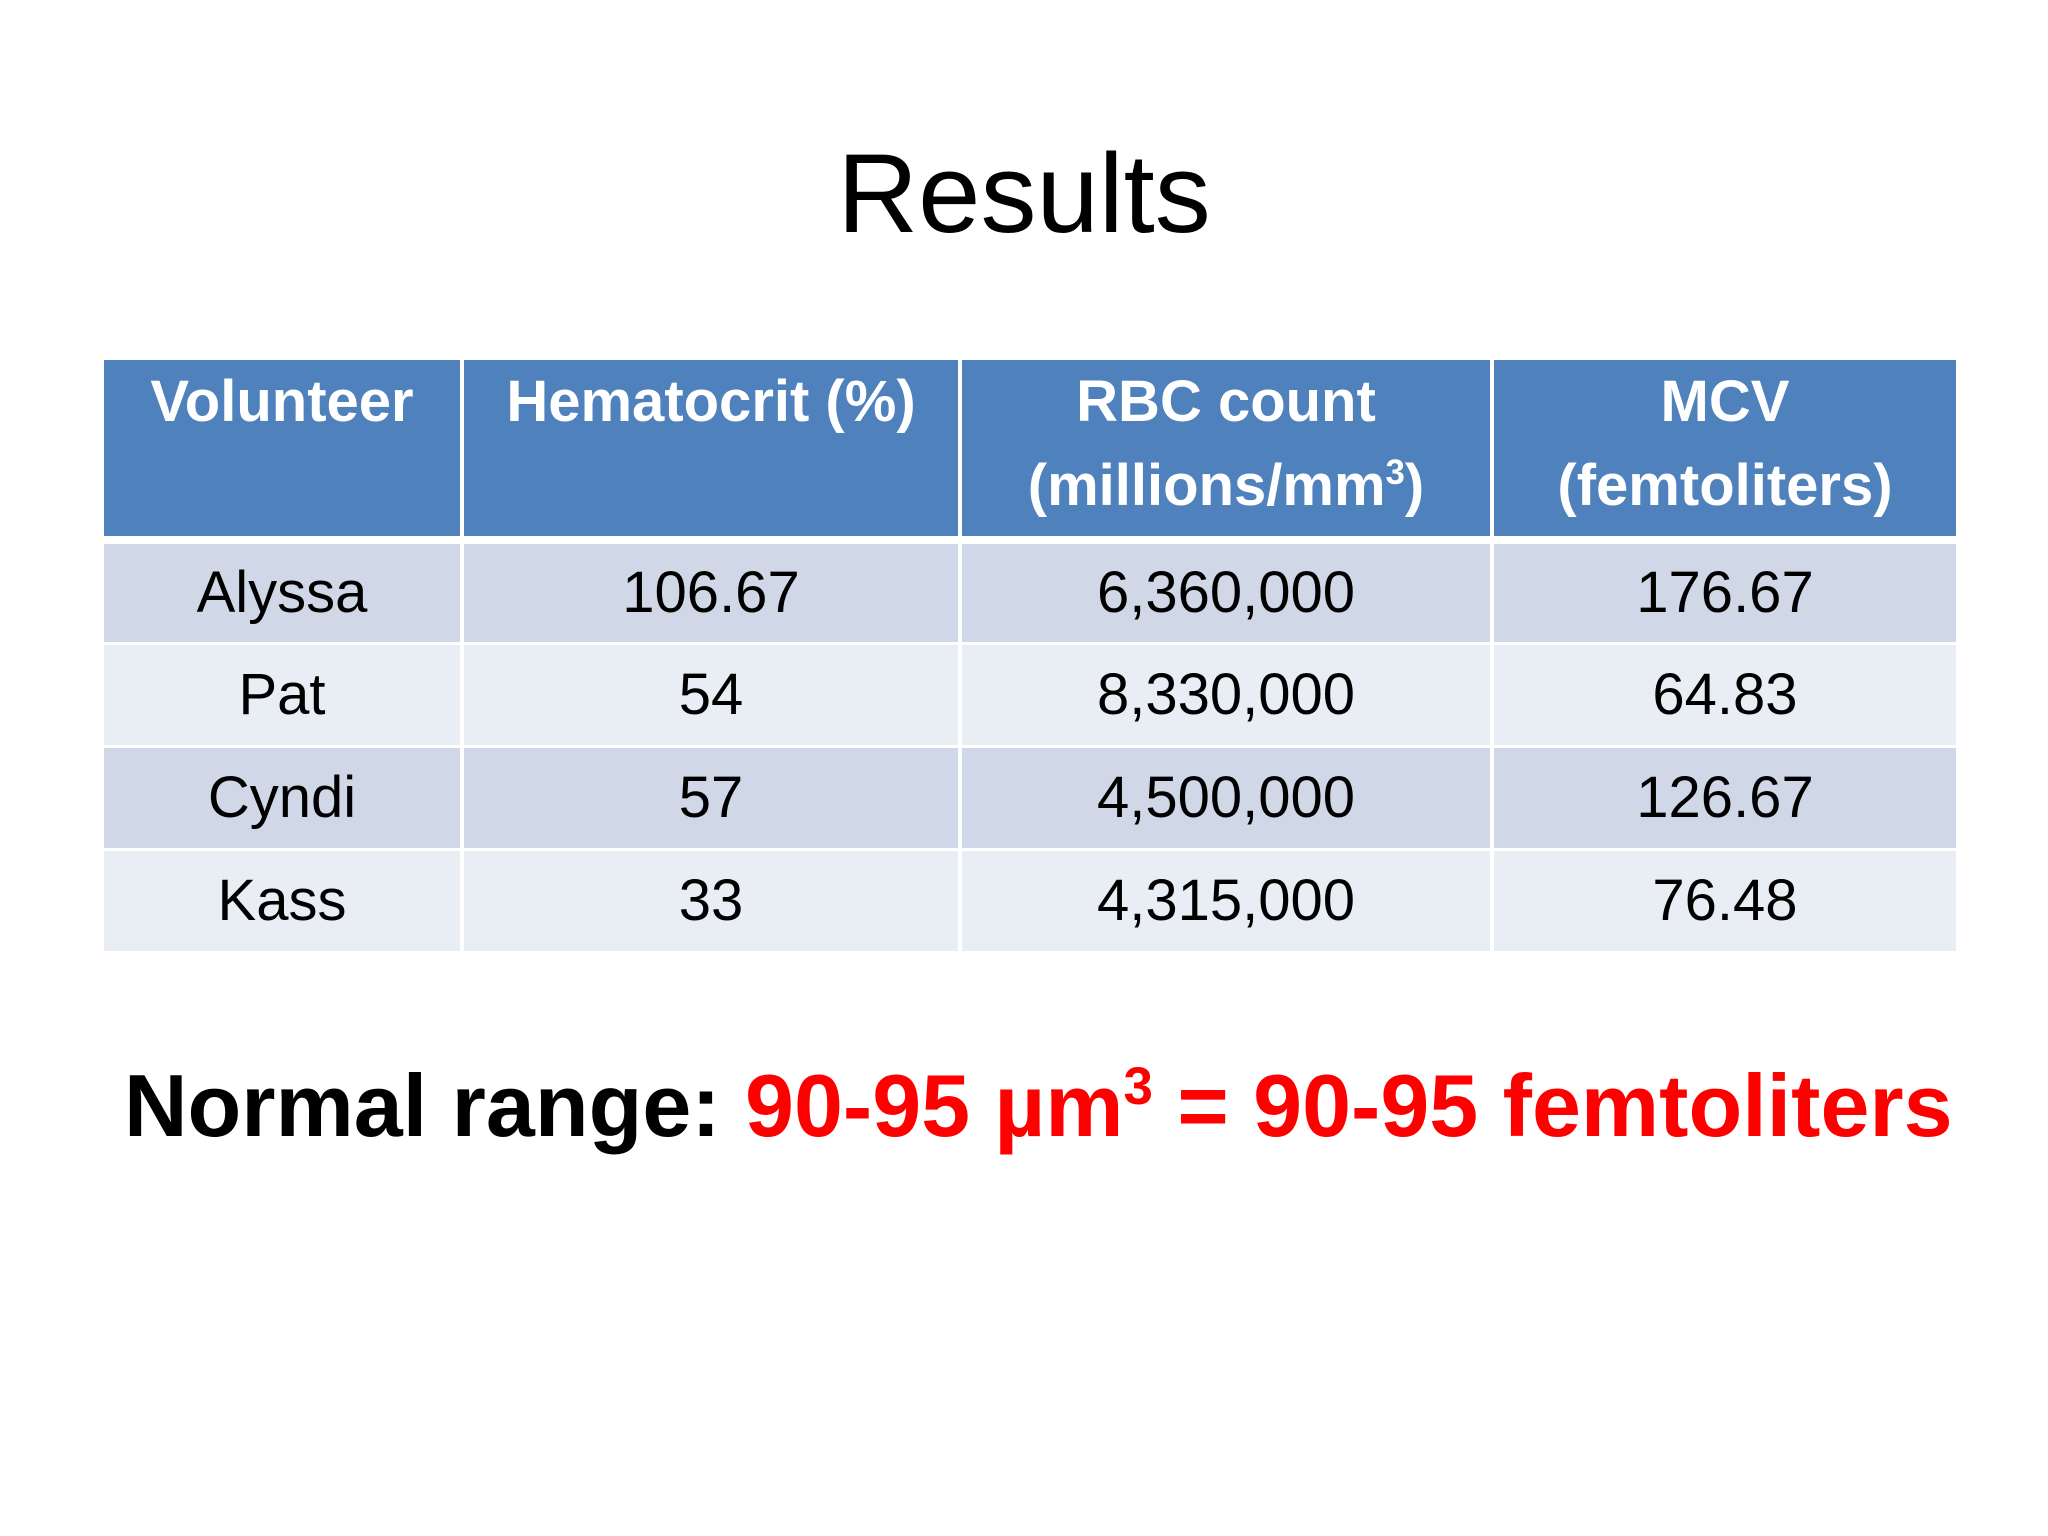 Image resolution: width=2048 pixels, height=1536 pixels. I want to click on cell-mcv: 76.48, so click(1724, 901).